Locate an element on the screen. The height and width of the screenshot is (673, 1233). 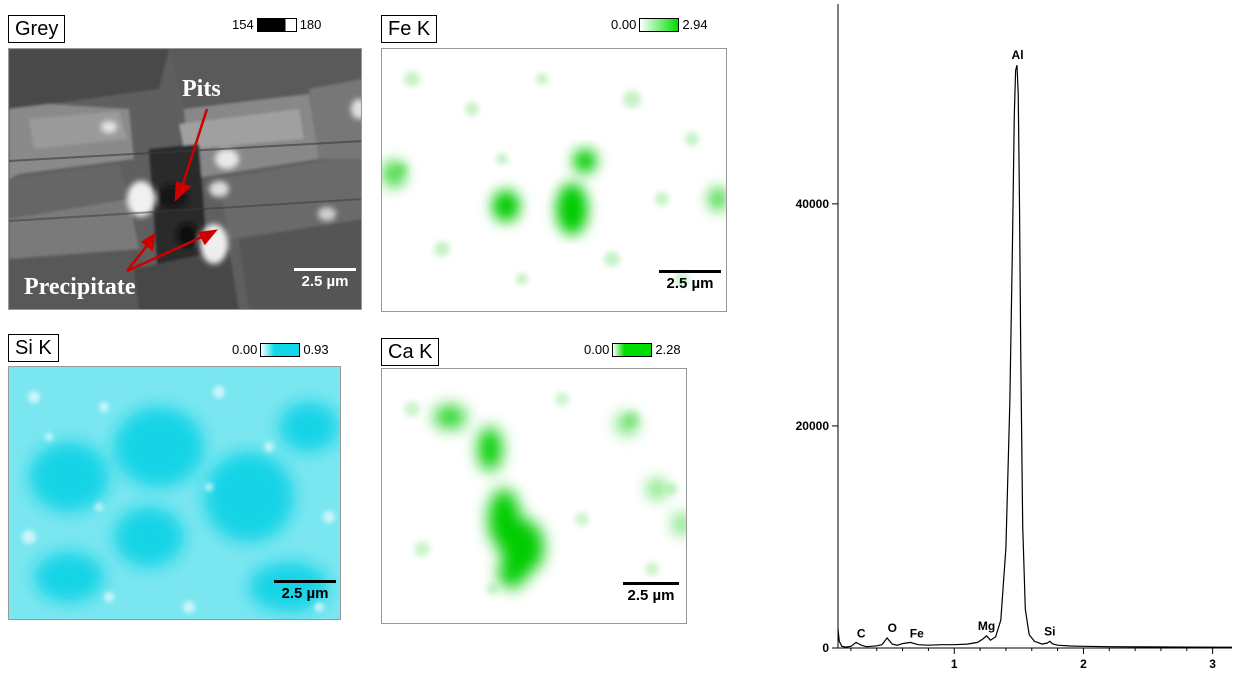
grey-map-label: Grey is located at coordinates (37, 29).